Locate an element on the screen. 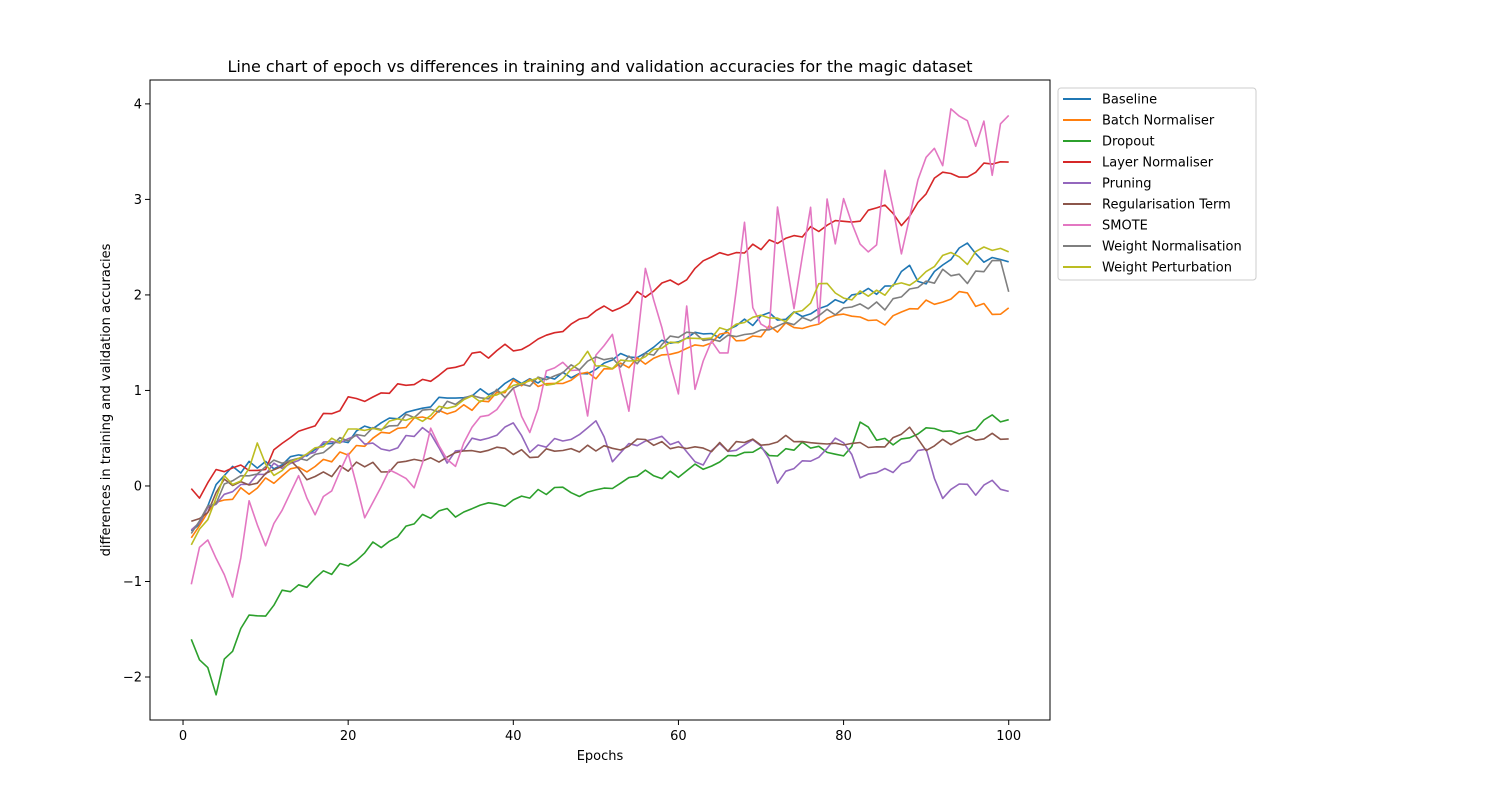  legend-frame is located at coordinates (1157, 184).